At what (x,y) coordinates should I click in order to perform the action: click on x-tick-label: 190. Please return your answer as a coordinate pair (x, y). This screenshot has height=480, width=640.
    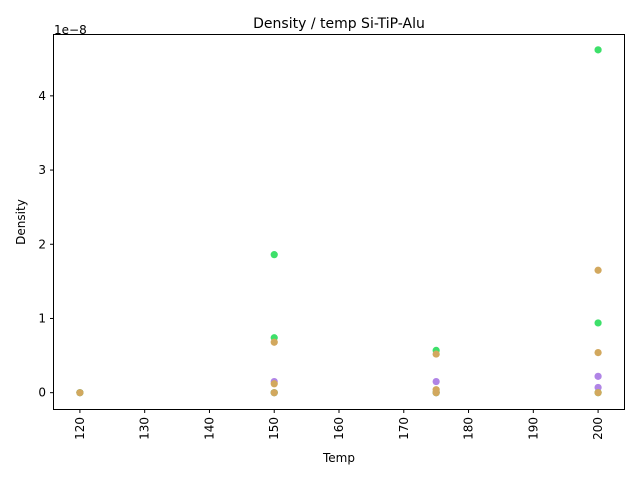
    Looking at the image, I should click on (533, 428).